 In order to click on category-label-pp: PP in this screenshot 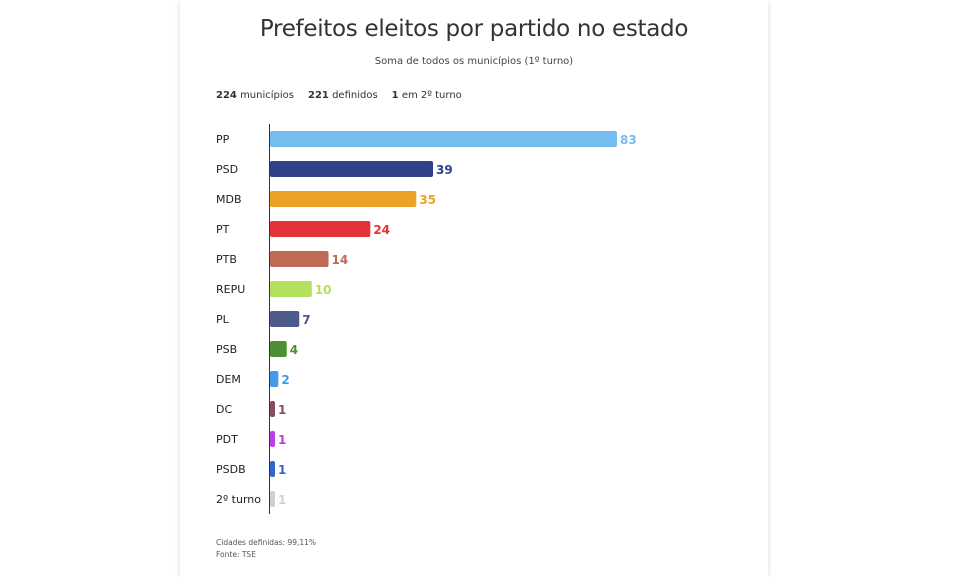, I will do `click(223, 139)`.